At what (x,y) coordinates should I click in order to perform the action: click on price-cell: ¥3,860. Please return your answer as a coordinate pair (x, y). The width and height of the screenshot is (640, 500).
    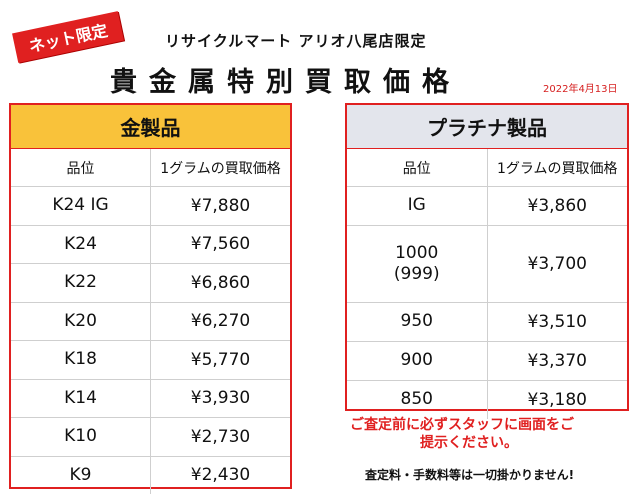
    Looking at the image, I should click on (557, 206).